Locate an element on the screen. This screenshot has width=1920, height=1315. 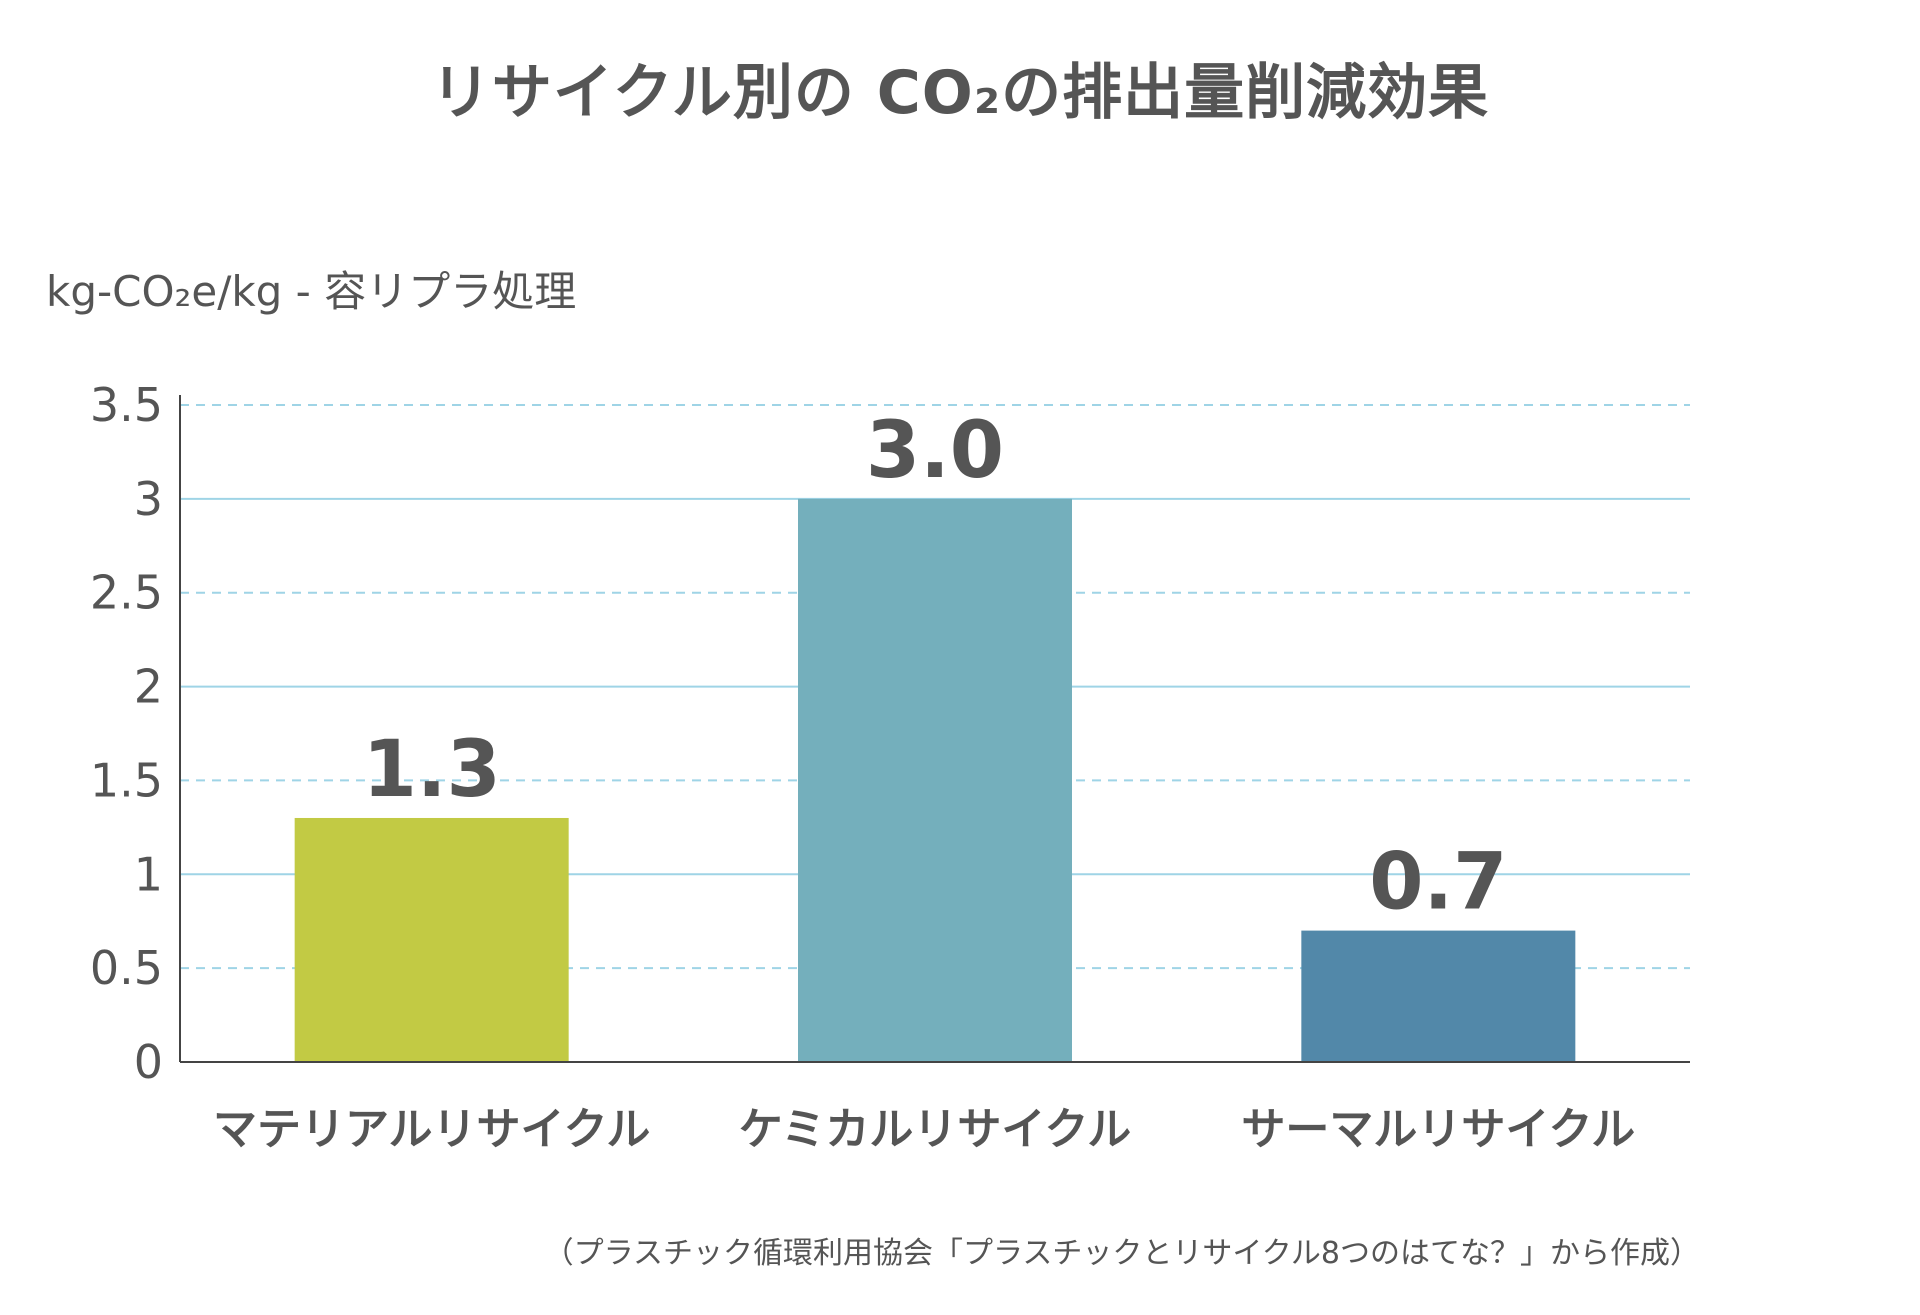
bar-value-label: 3.0 is located at coordinates (935, 451).